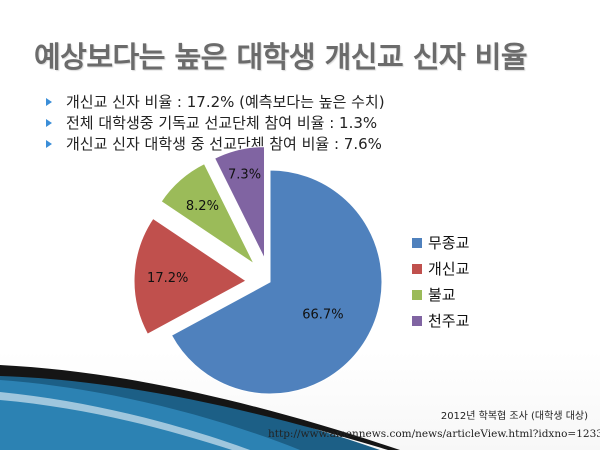  Describe the element at coordinates (514, 416) in the screenshot. I see `source-note: 2012년 학복협 조사 (대학생 대상)` at that location.